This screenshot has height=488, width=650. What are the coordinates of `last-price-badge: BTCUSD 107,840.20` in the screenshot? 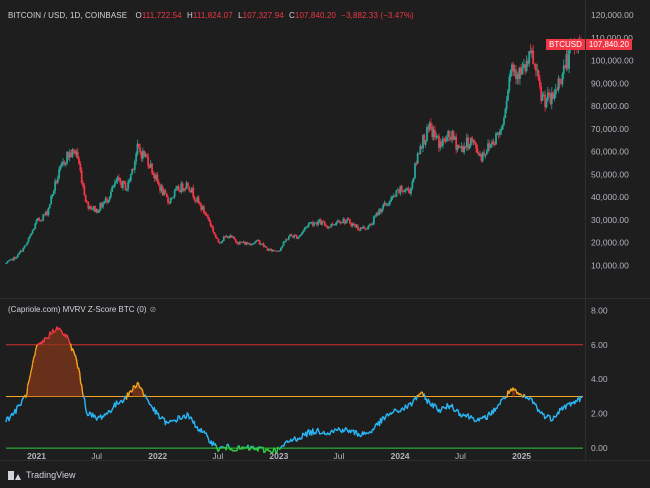 It's located at (589, 44).